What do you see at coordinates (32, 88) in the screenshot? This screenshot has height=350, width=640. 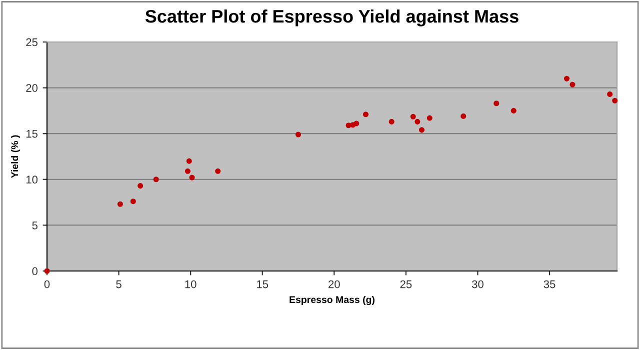 I see `y-tick-label: 20` at bounding box center [32, 88].